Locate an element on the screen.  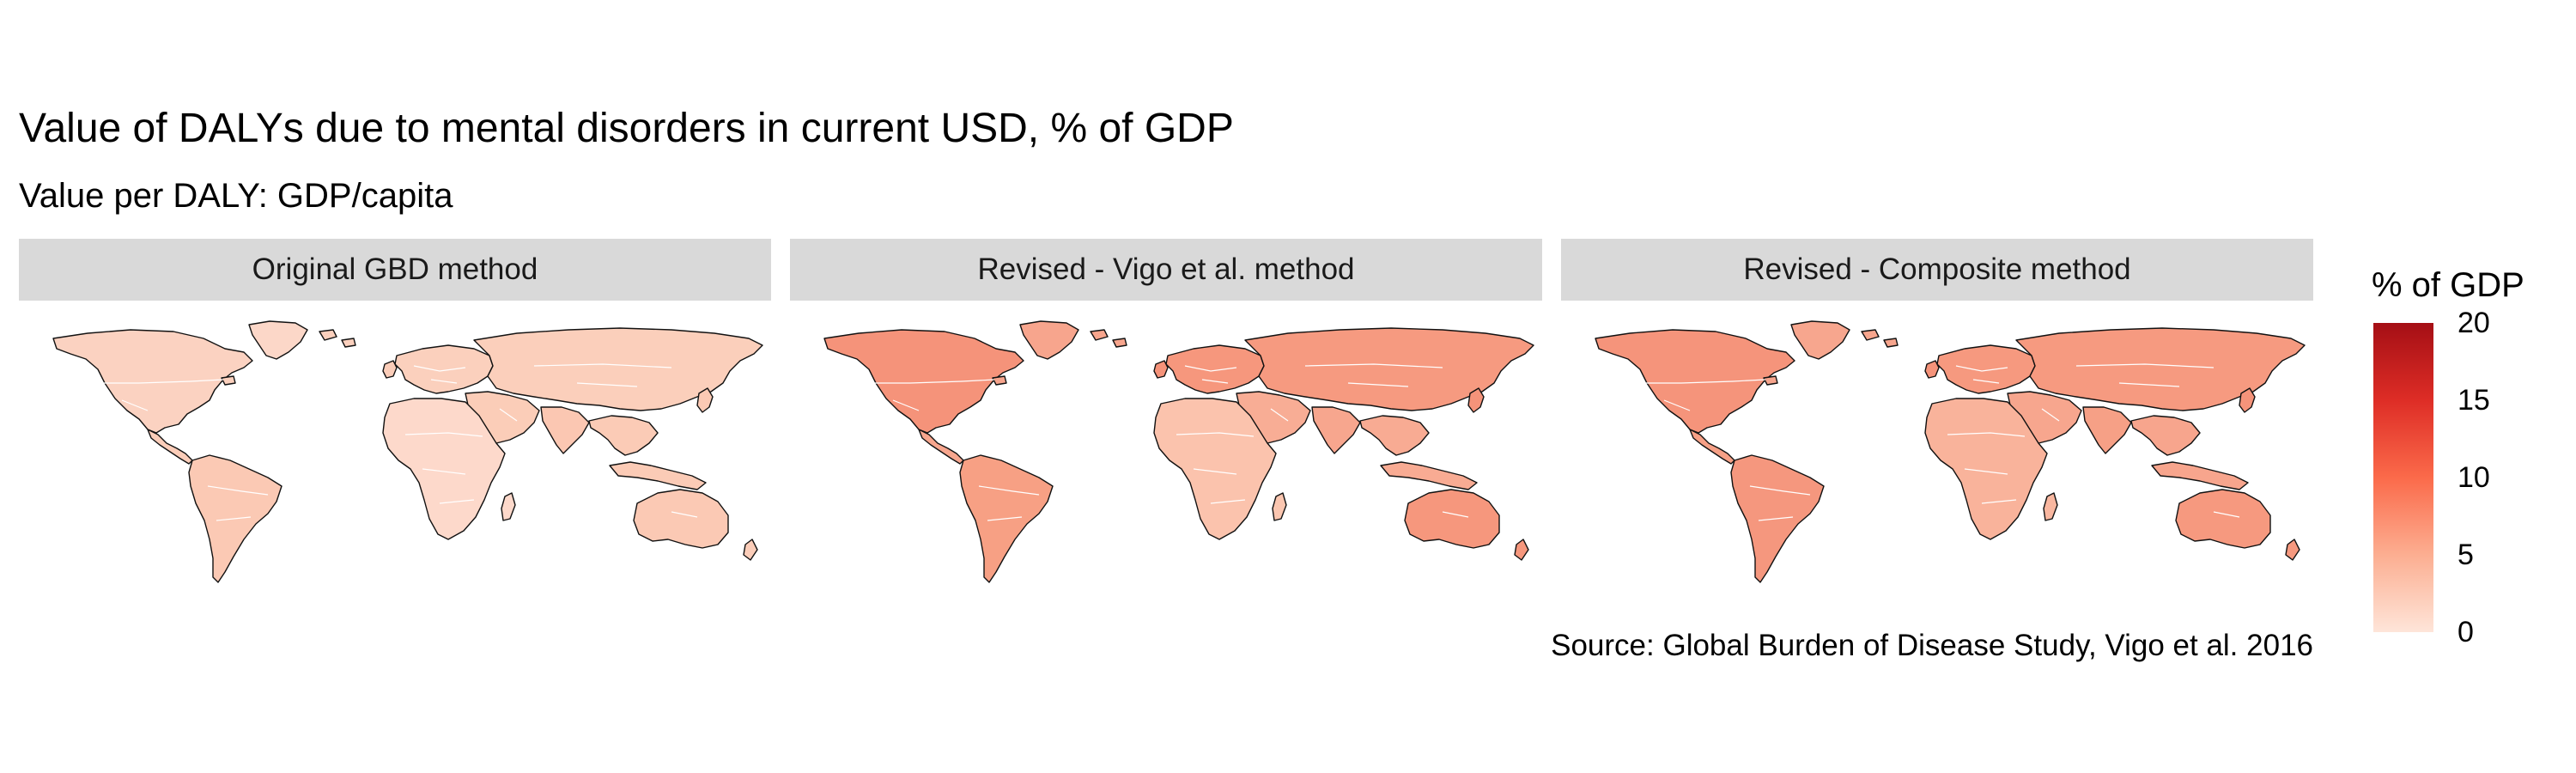
world-map-original-gbd is located at coordinates (408, 451).